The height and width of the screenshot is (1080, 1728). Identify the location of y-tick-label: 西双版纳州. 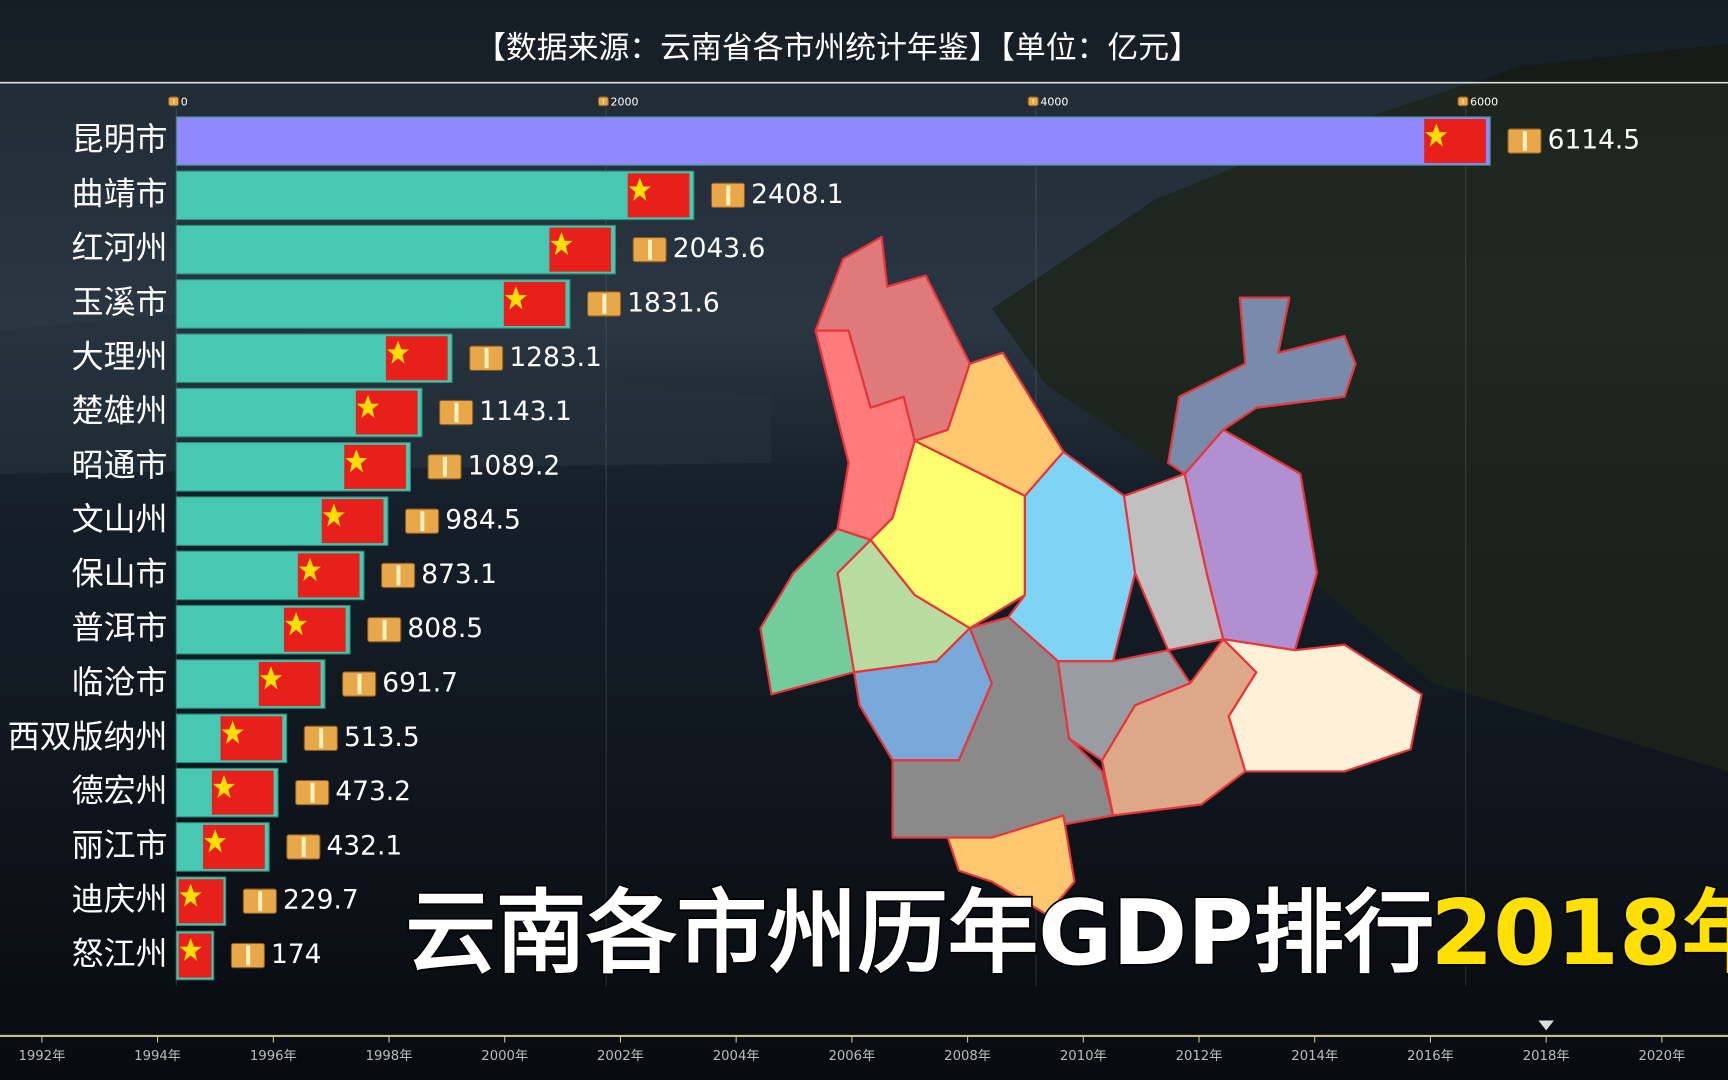
(88, 736).